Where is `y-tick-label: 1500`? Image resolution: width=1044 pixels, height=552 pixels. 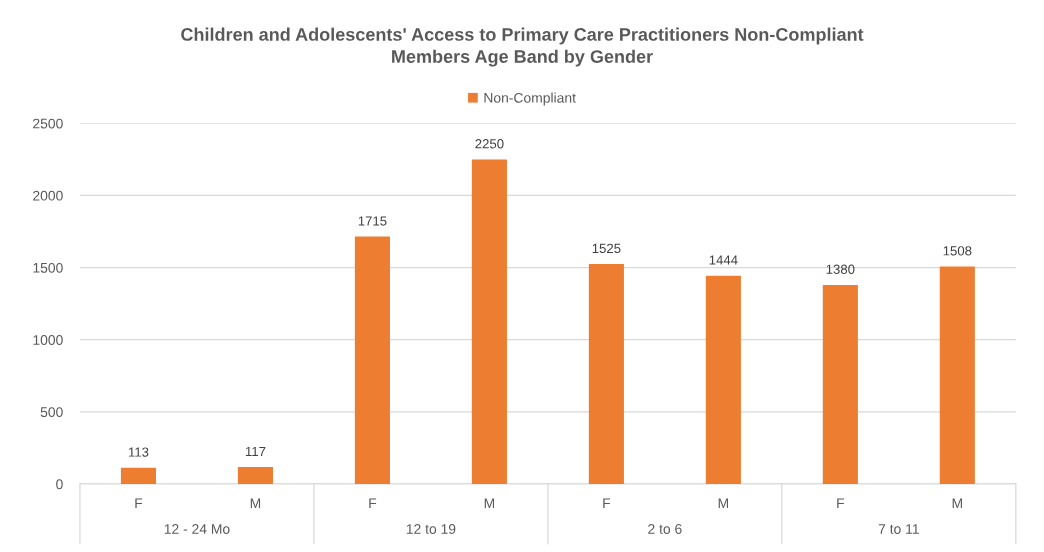
y-tick-label: 1500 is located at coordinates (48, 267).